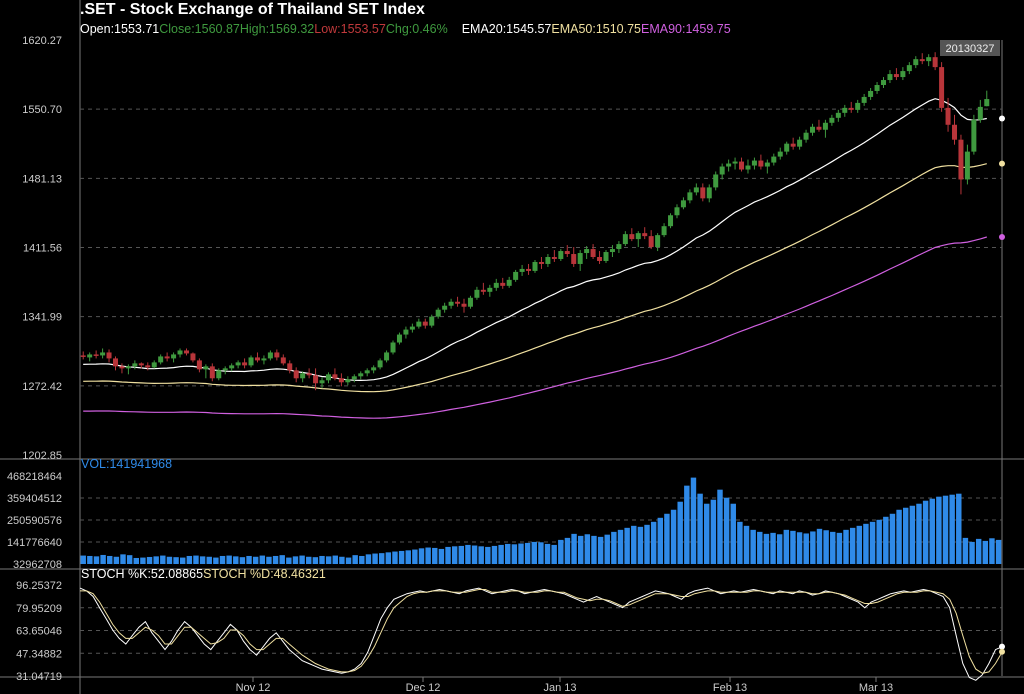  I want to click on ema90-end-dot, so click(1002, 237).